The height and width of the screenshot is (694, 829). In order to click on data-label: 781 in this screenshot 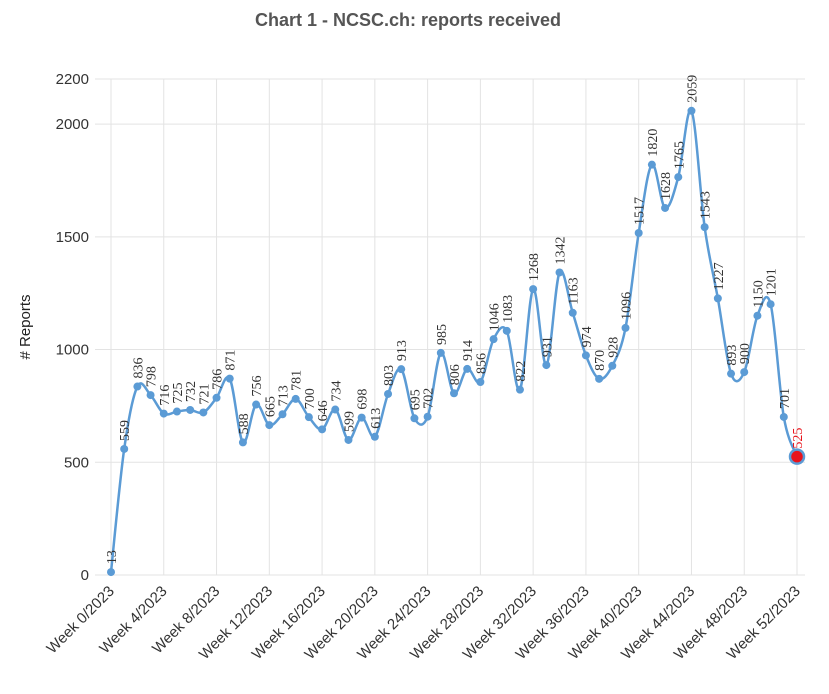, I will do `click(297, 380)`.